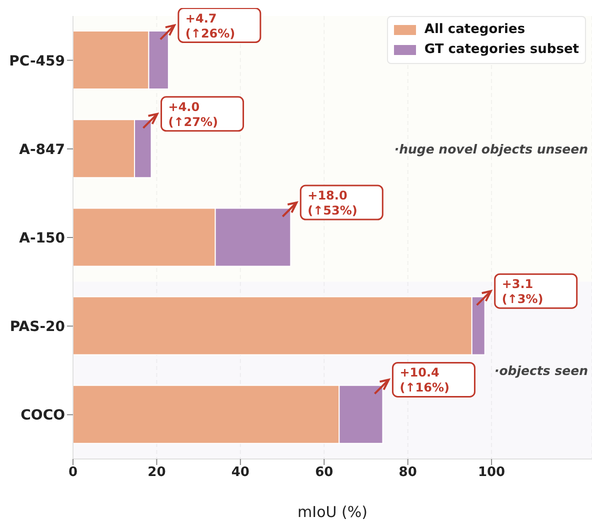  Describe the element at coordinates (324, 472) in the screenshot. I see `x-tick-label: 60` at that location.